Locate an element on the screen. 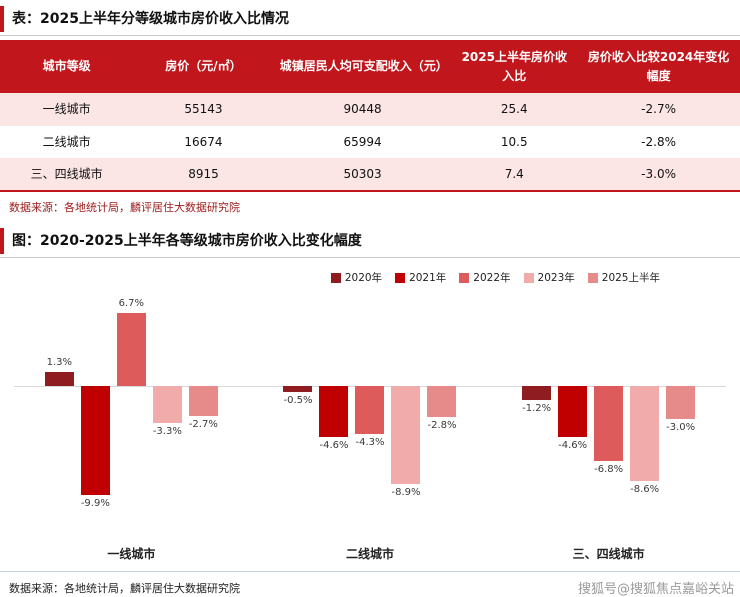  bar-slot: 6.7% is located at coordinates (131, 416).